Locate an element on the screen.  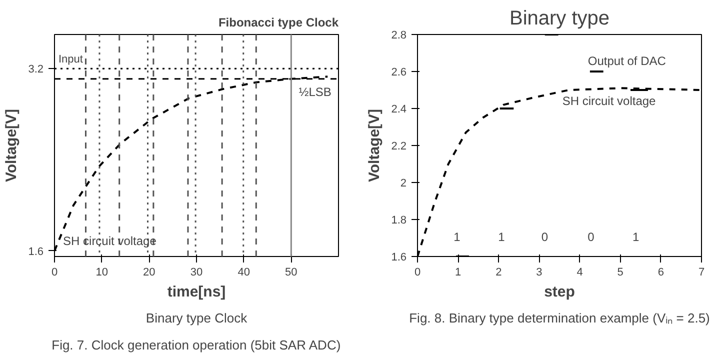
y-tick-label: 2.6 is located at coordinates (399, 72).